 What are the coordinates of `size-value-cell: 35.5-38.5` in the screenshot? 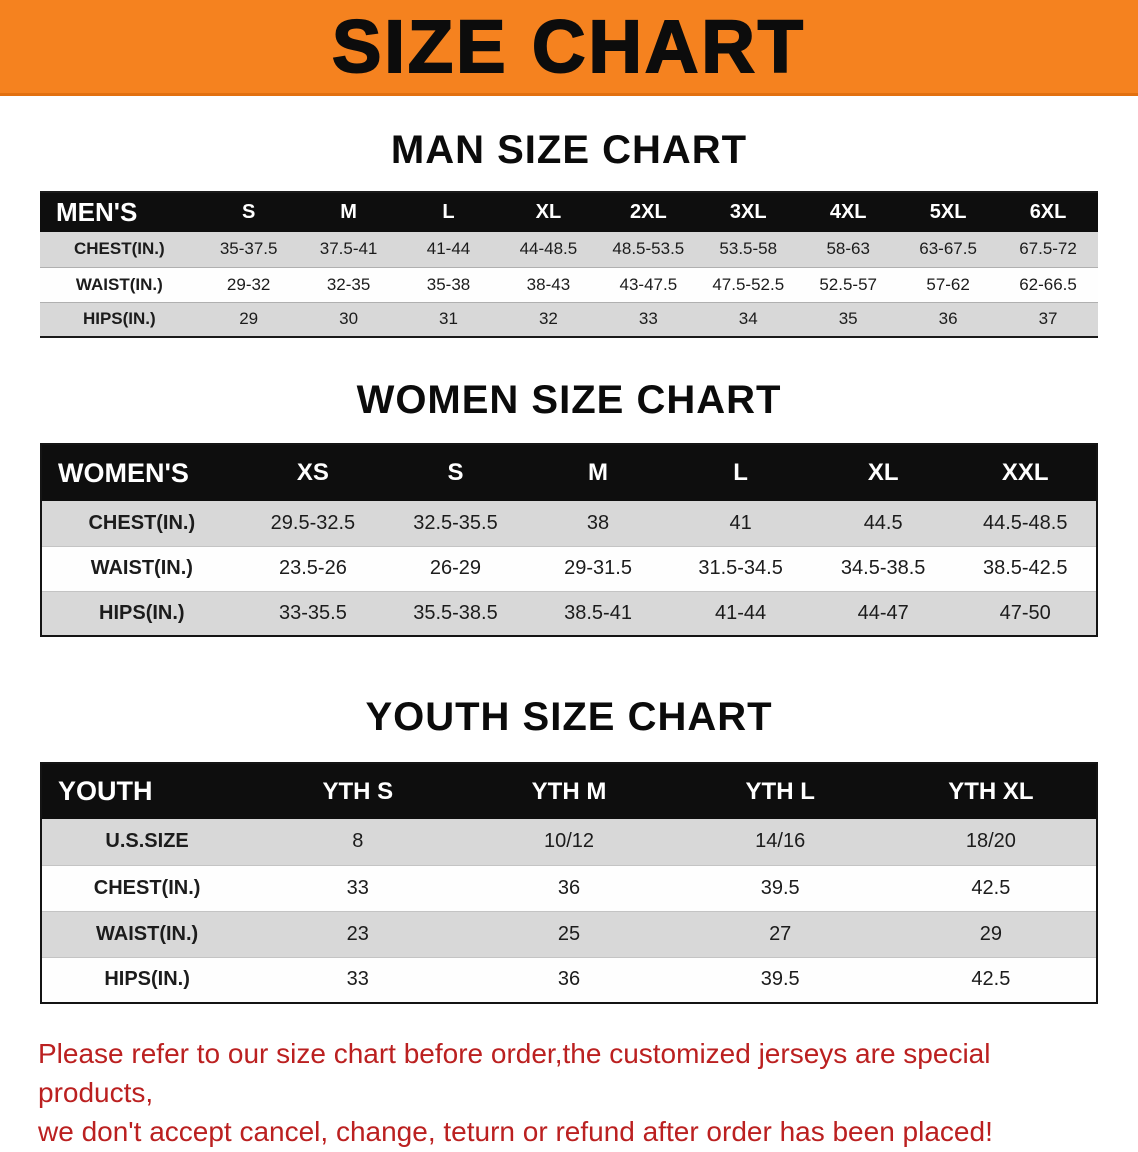 It's located at (455, 613).